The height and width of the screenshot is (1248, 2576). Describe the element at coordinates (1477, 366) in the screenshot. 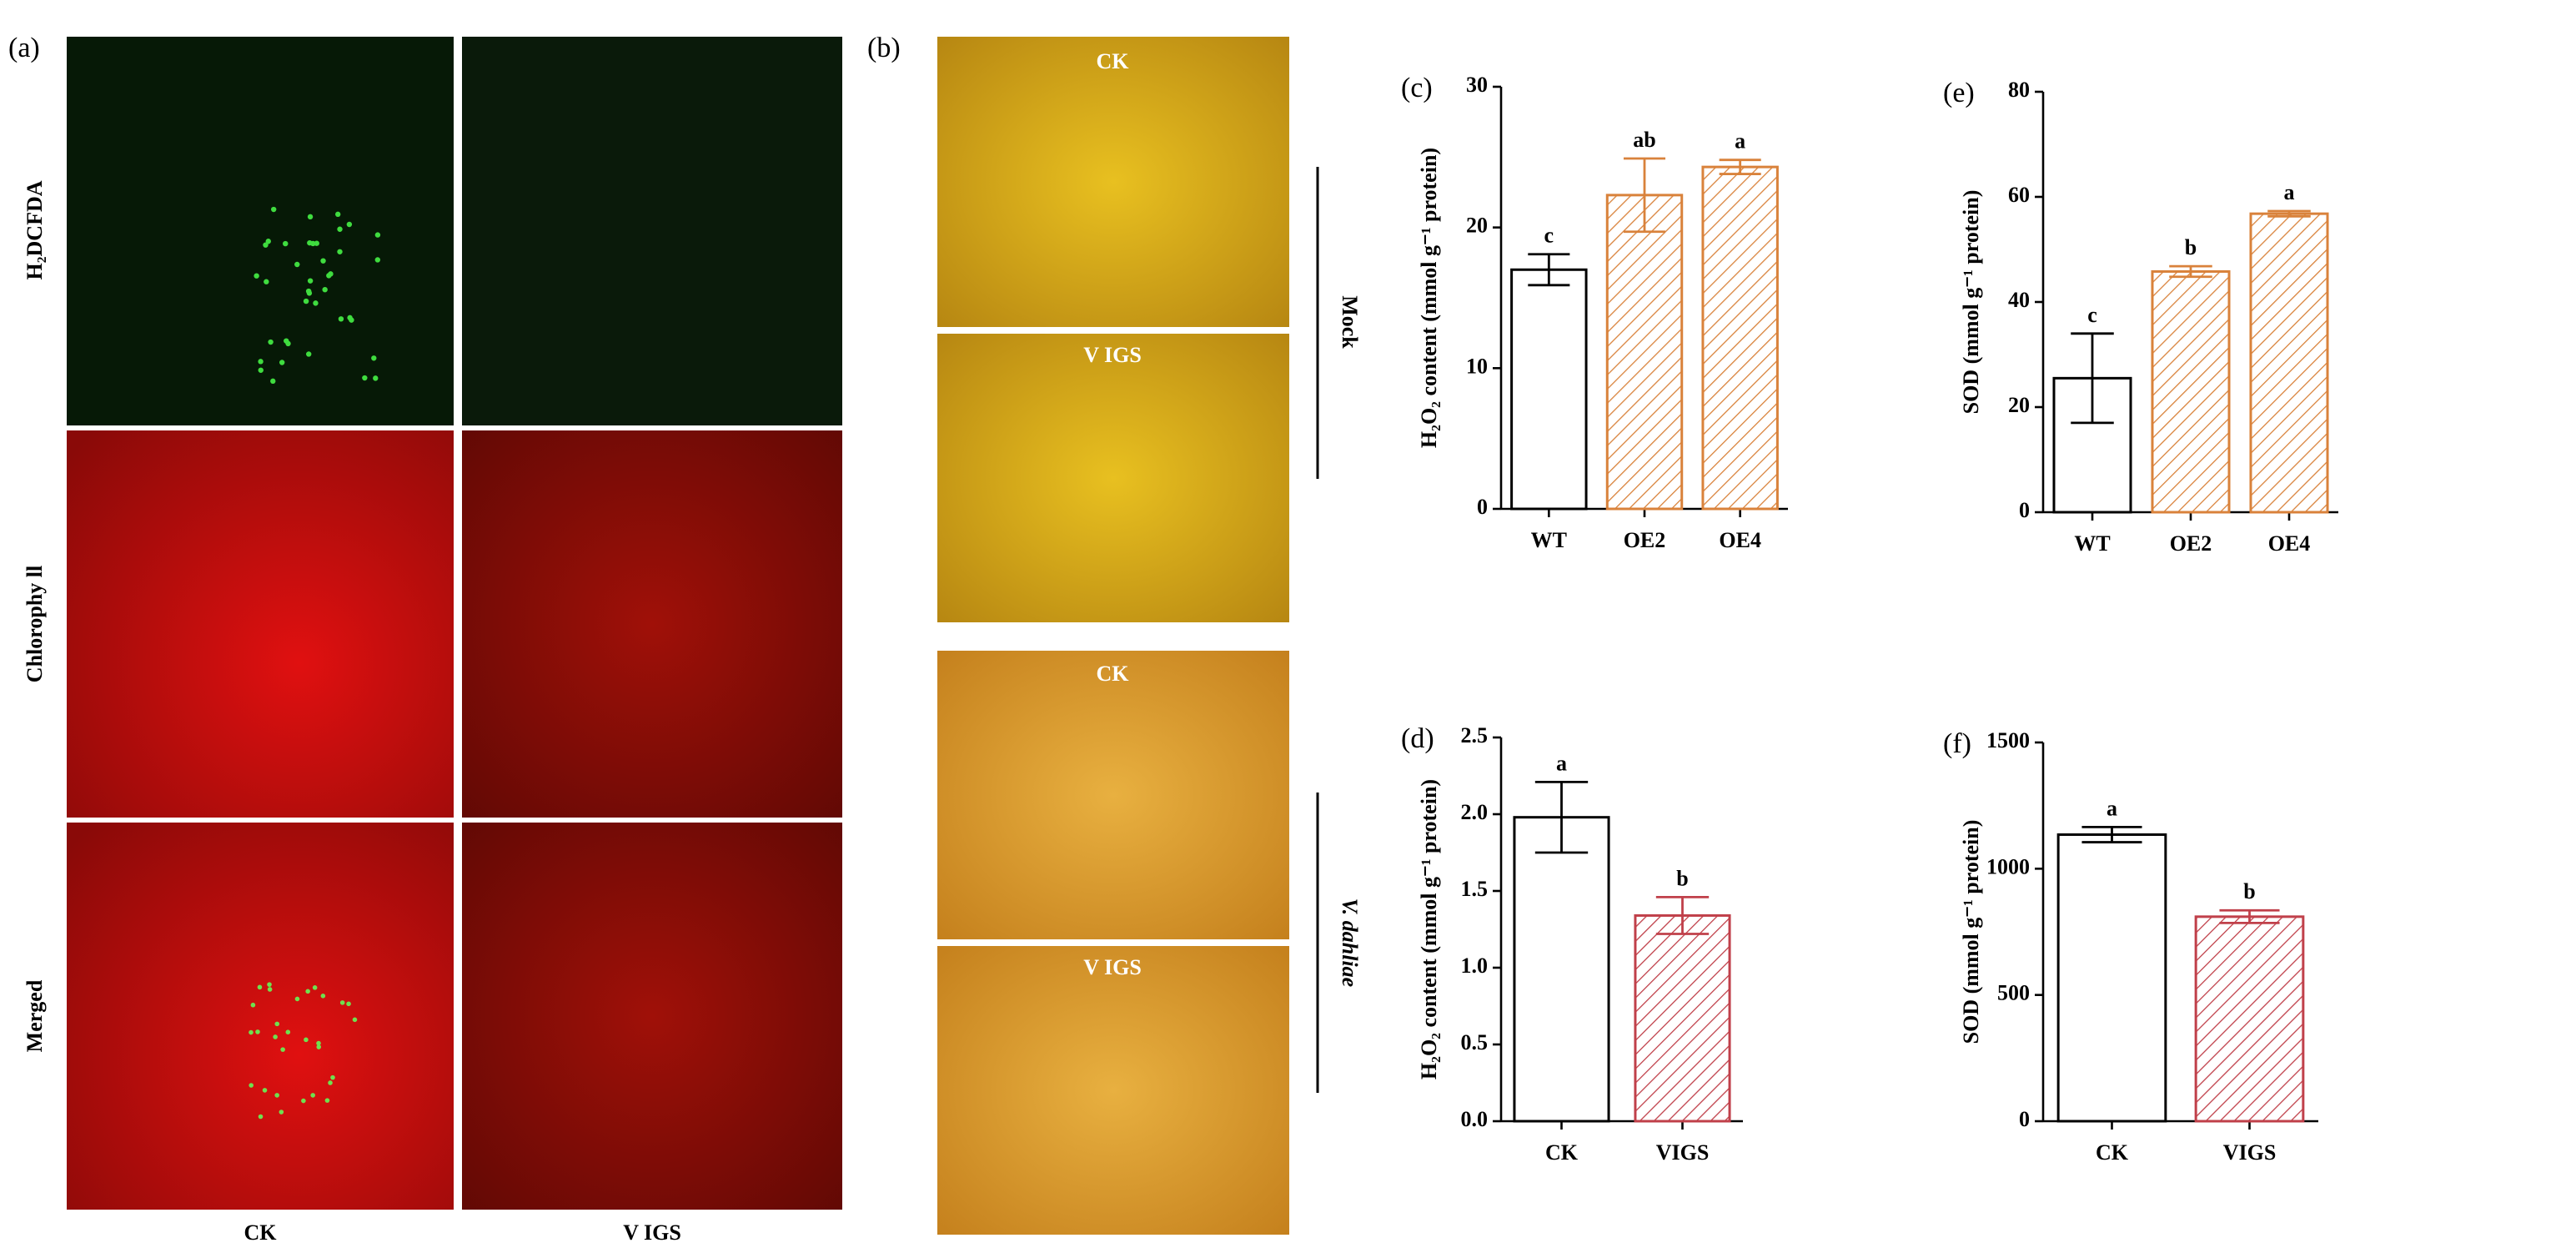

I see `y-tick-label: 10` at that location.